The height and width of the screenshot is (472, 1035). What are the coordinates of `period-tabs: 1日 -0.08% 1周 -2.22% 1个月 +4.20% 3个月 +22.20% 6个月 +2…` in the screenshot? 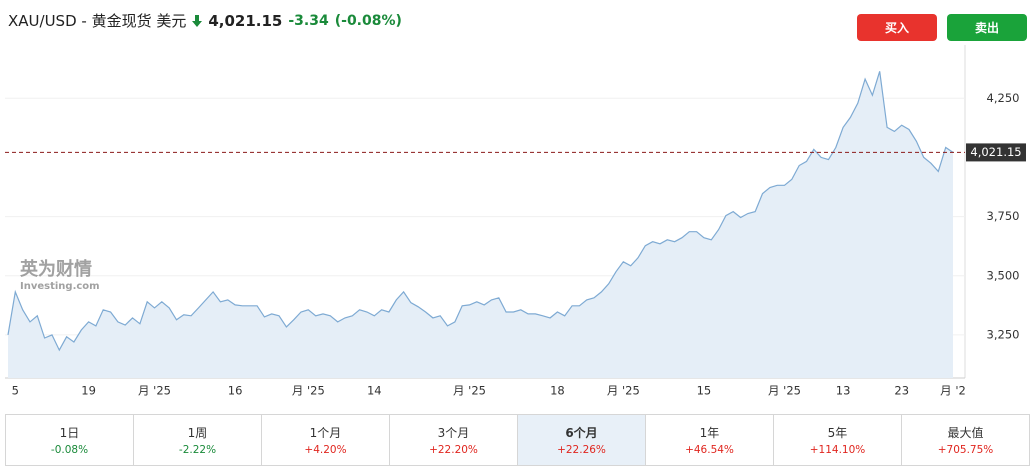 It's located at (517, 440).